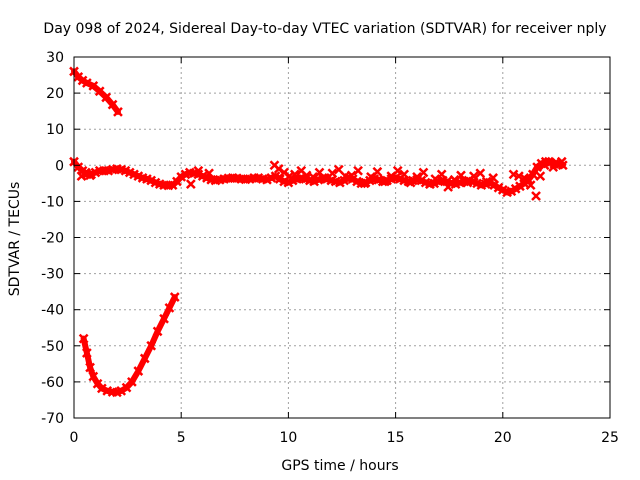  I want to click on y-tick-label: -20, so click(52, 239).